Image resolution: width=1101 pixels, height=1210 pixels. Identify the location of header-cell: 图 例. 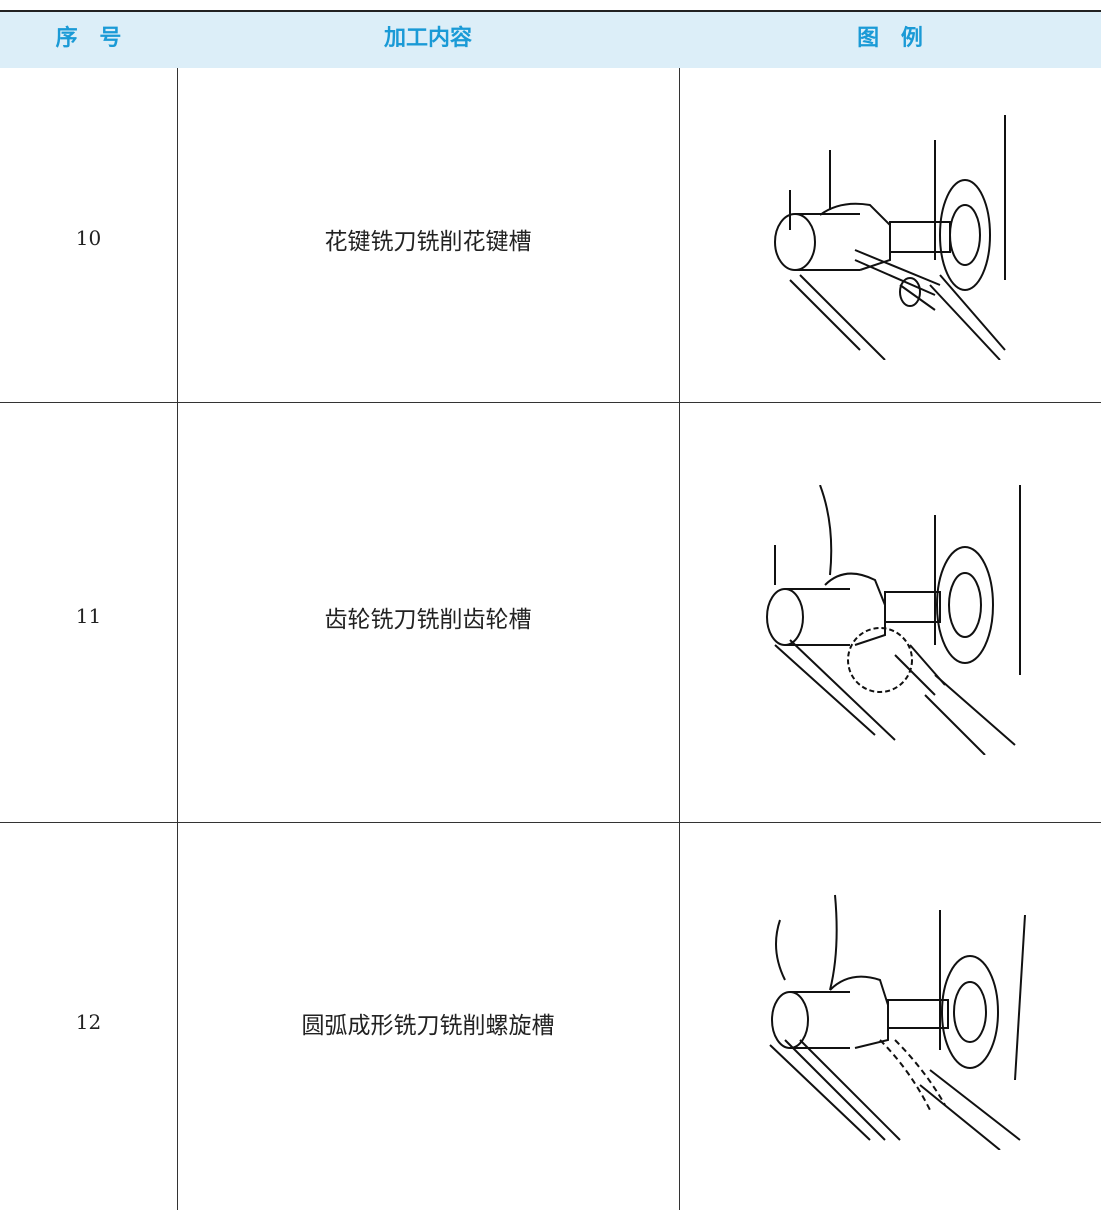
(890, 38).